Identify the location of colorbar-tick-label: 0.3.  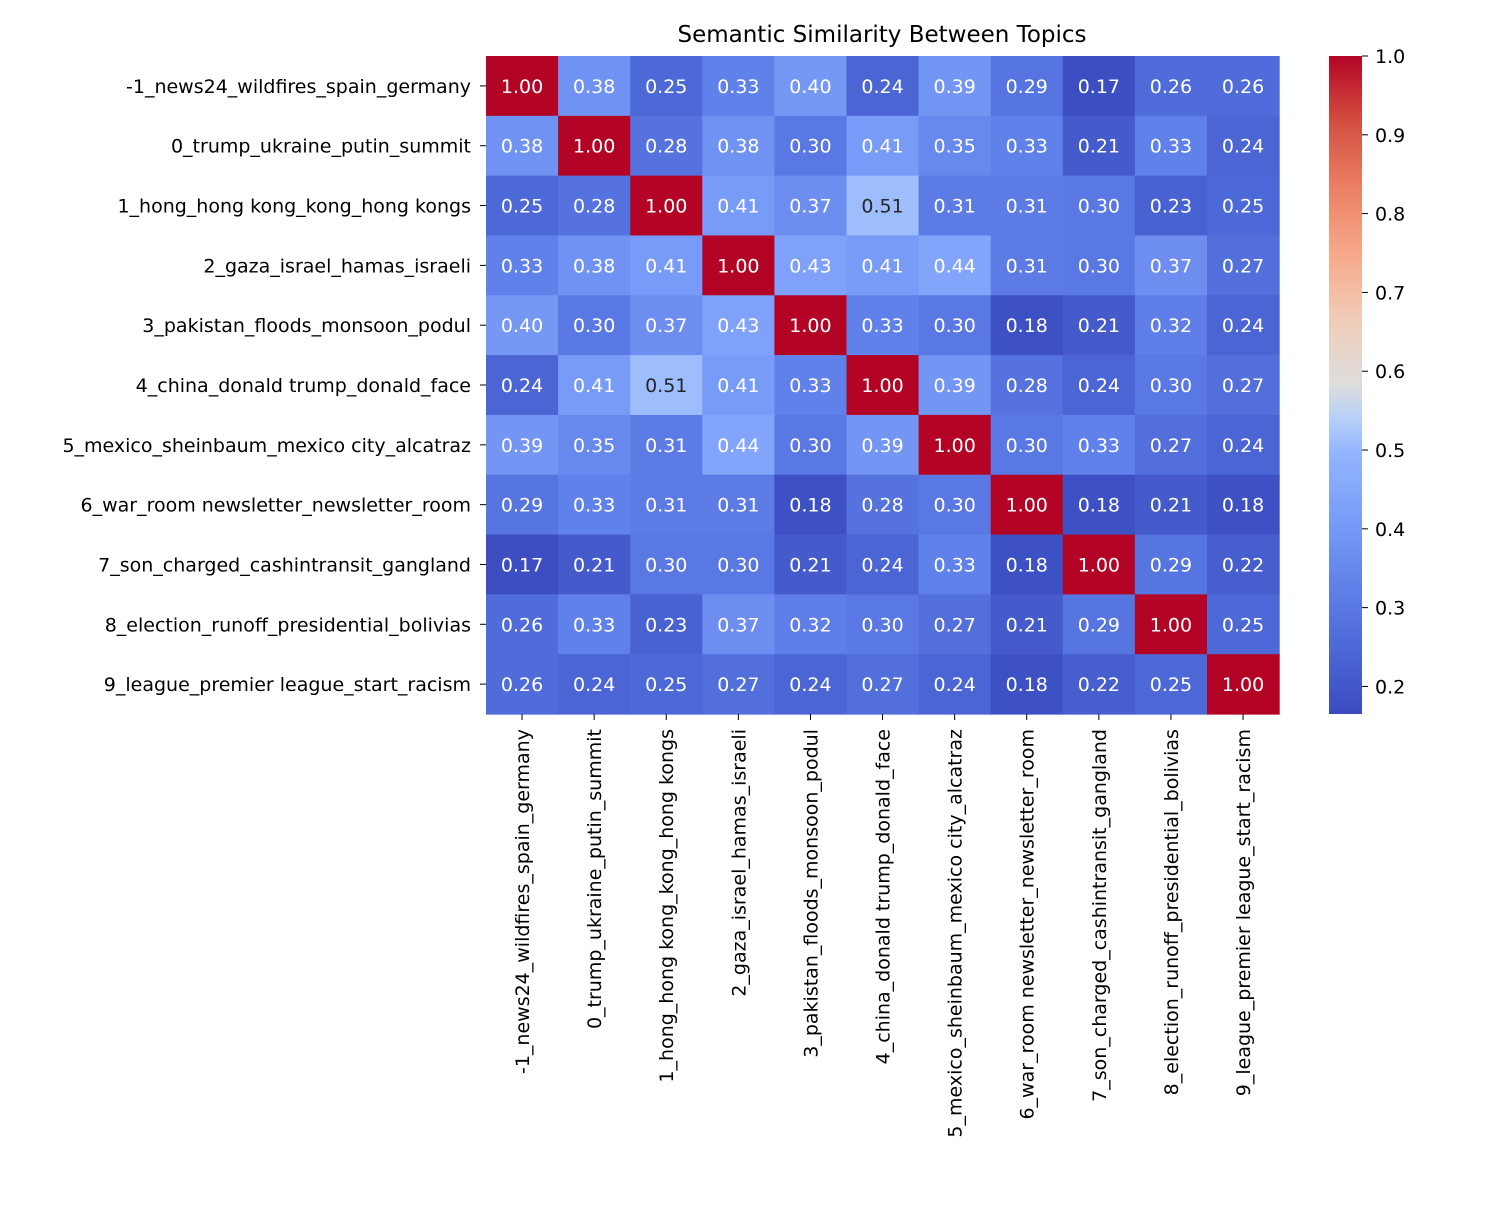
(1390, 609).